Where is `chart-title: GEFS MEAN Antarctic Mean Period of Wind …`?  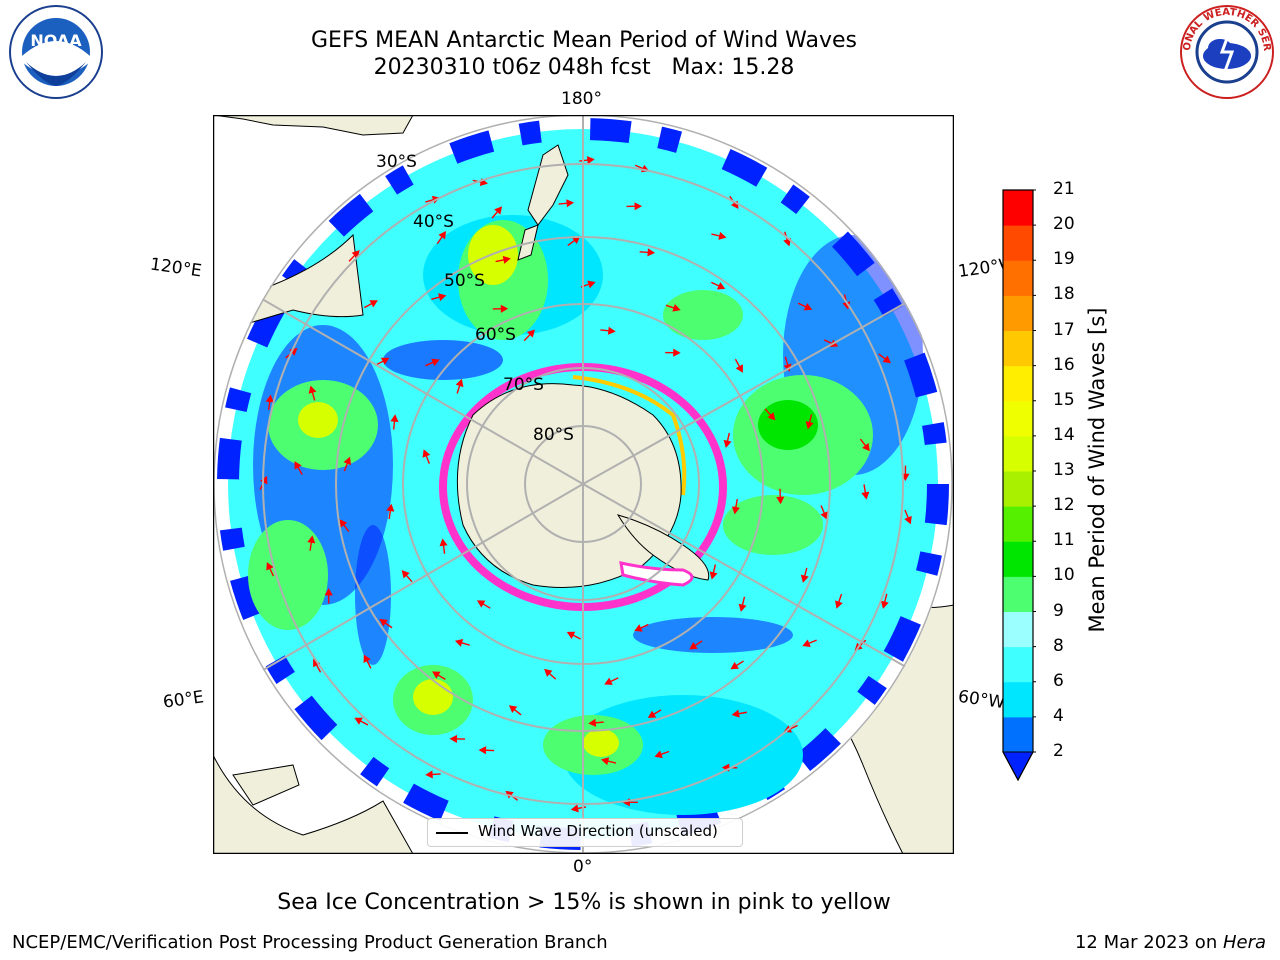
chart-title: GEFS MEAN Antarctic Mean Period of Wind … is located at coordinates (584, 40).